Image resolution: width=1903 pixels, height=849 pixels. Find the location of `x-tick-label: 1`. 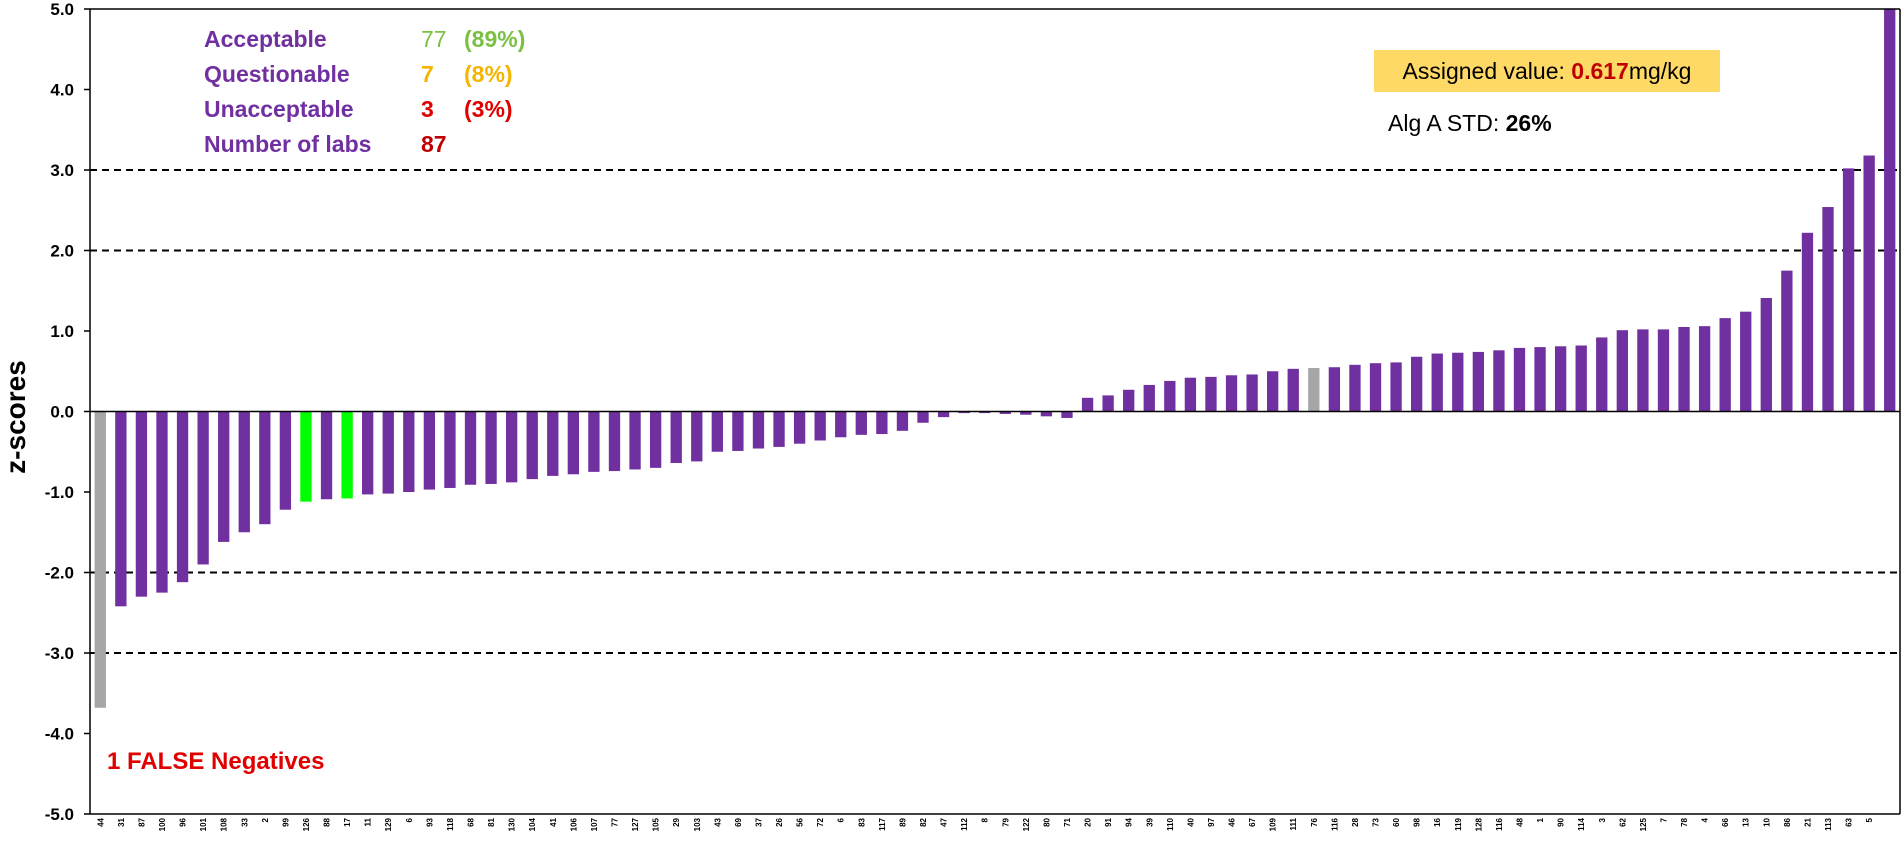

x-tick-label: 1 is located at coordinates (1540, 819).